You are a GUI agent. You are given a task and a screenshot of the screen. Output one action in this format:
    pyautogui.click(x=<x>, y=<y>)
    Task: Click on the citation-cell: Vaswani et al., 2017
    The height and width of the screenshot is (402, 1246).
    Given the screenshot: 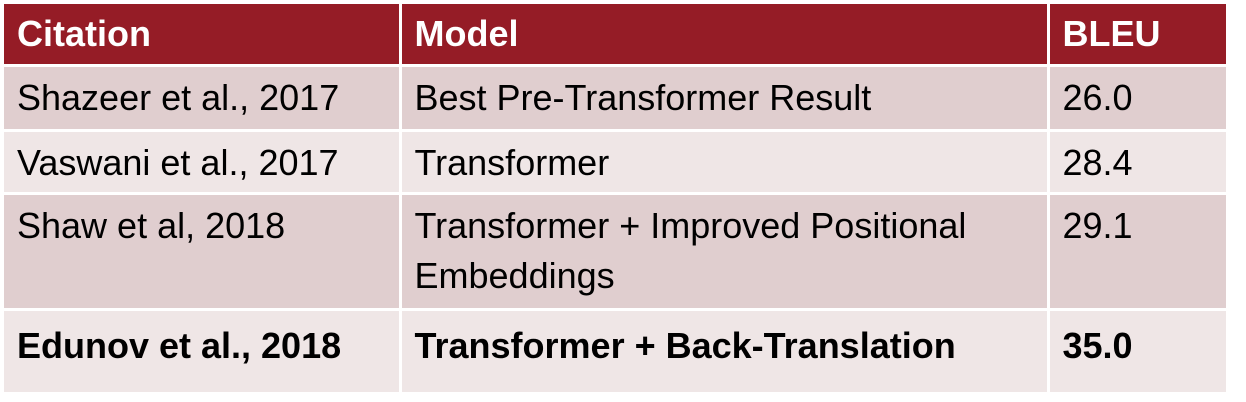 What is the action you would take?
    pyautogui.click(x=203, y=162)
    